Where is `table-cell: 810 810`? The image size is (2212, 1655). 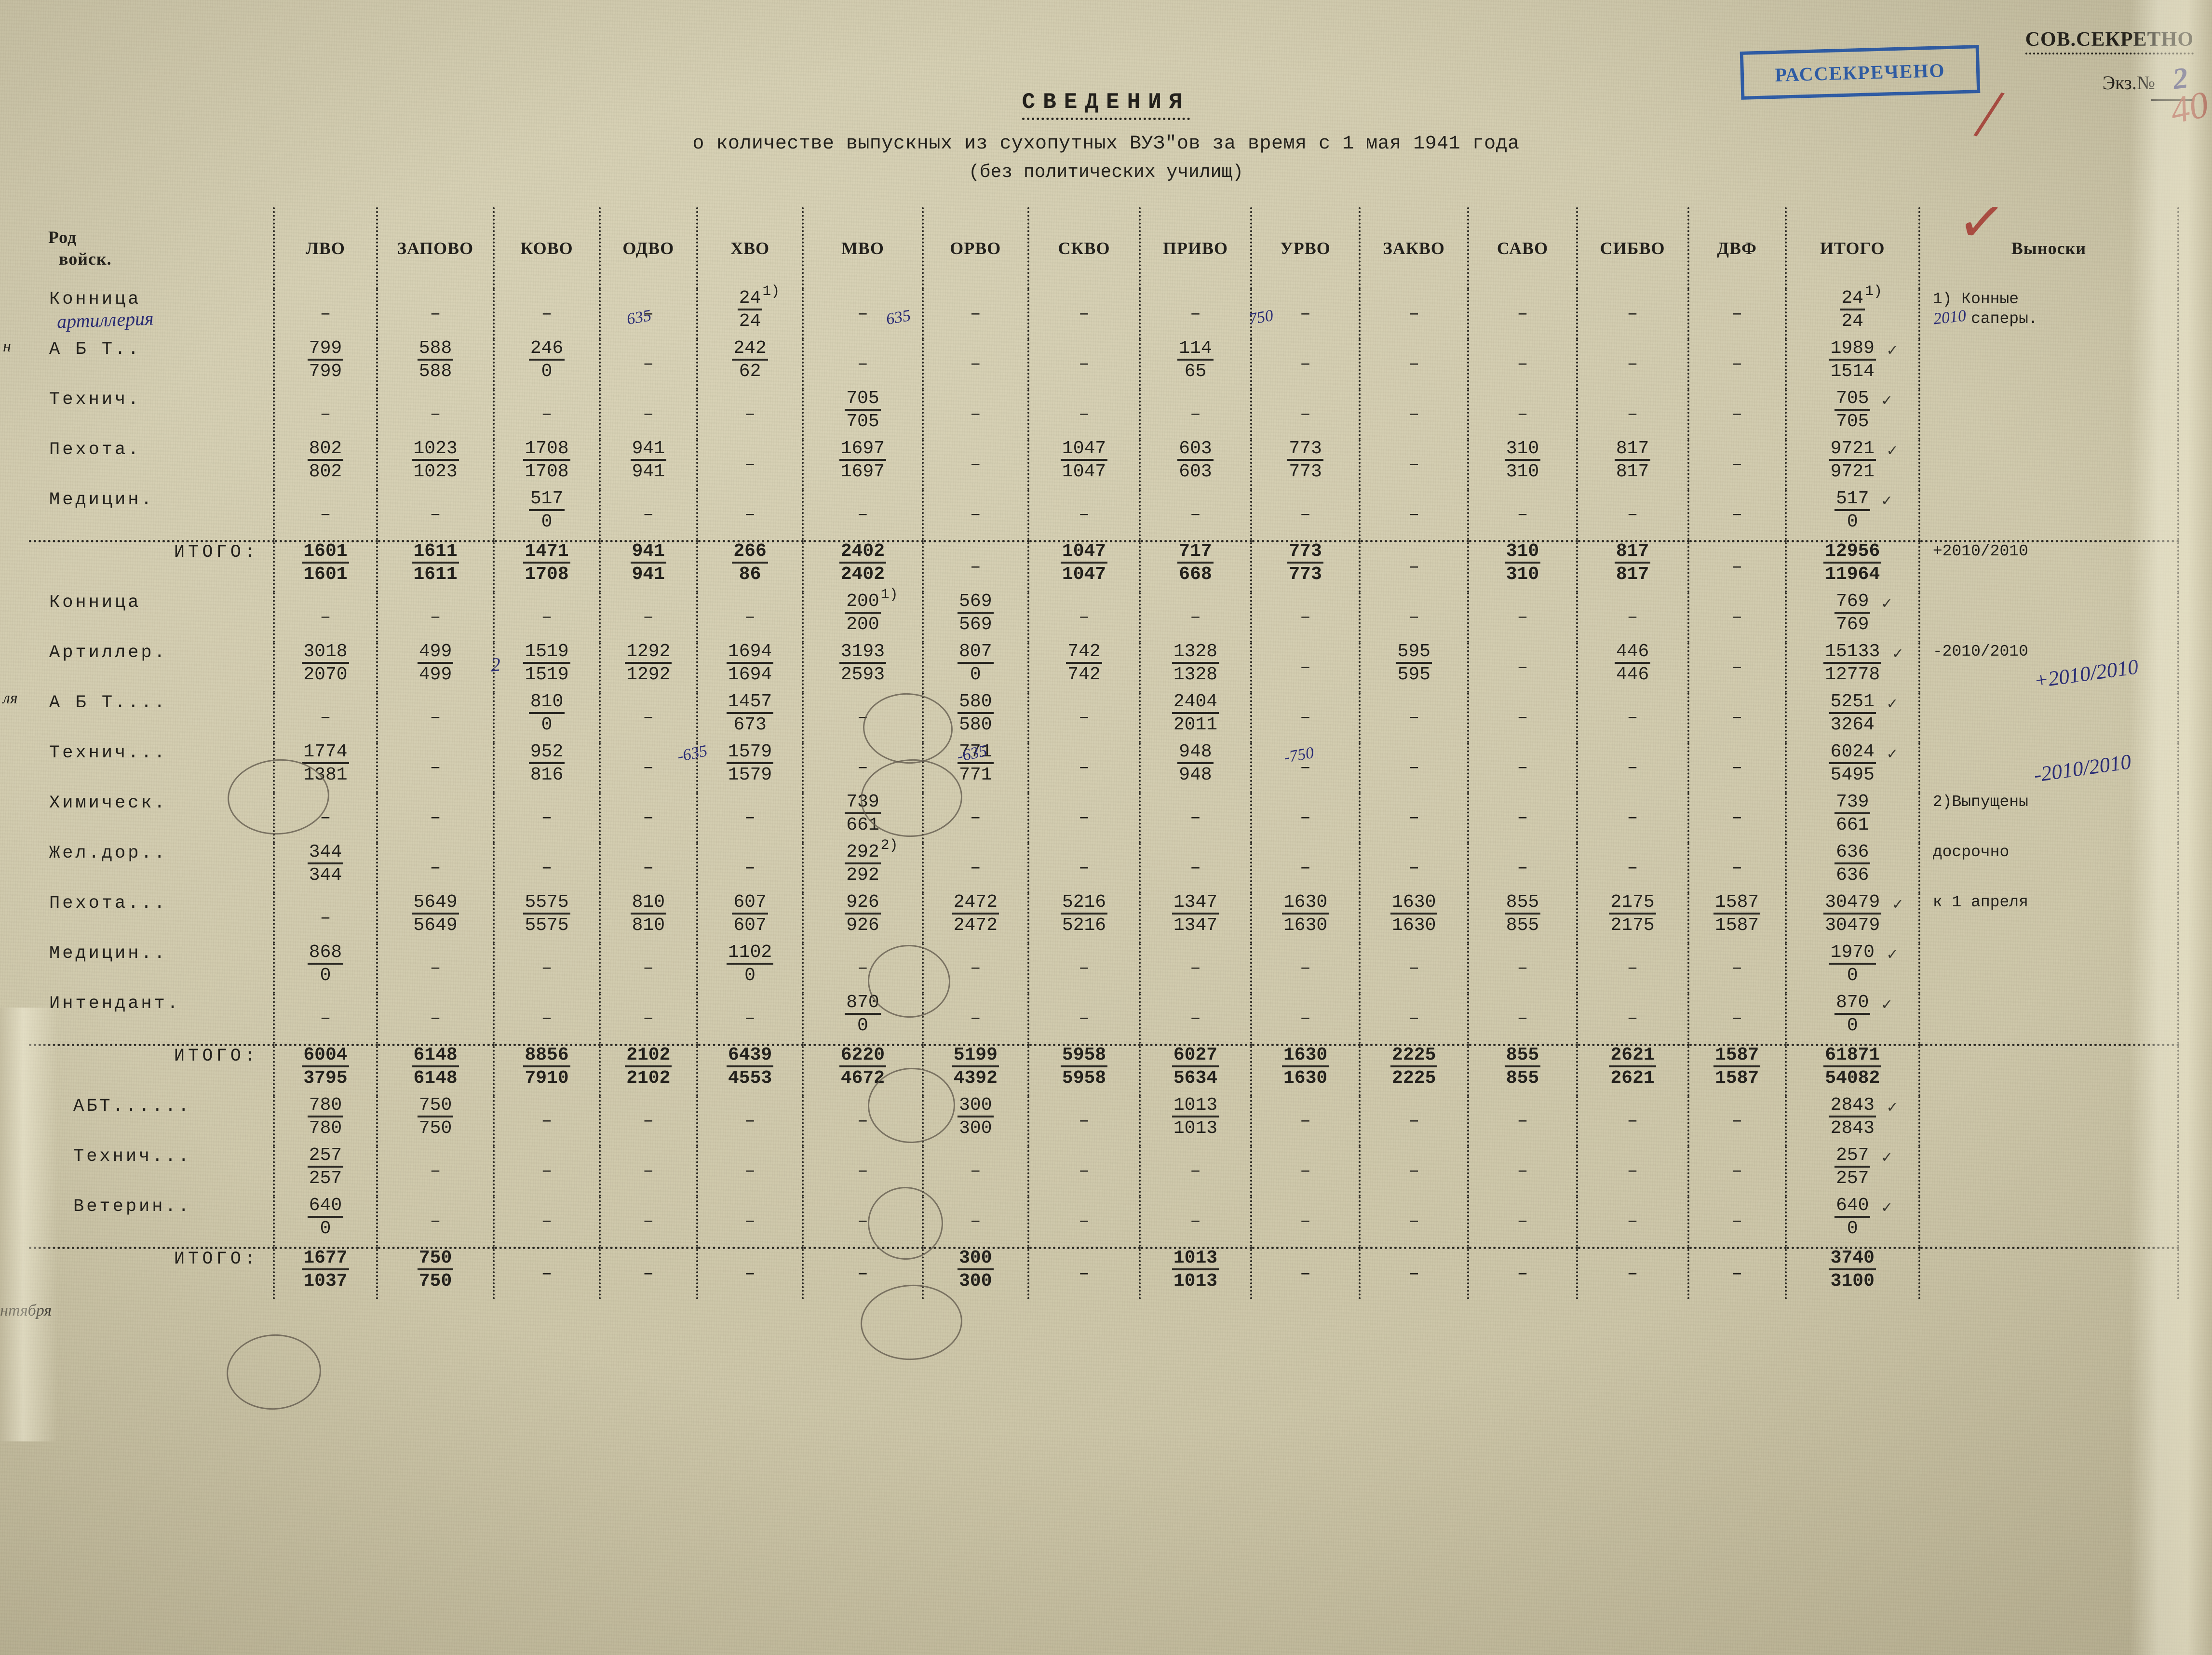 table-cell: 810 810 is located at coordinates (647, 918).